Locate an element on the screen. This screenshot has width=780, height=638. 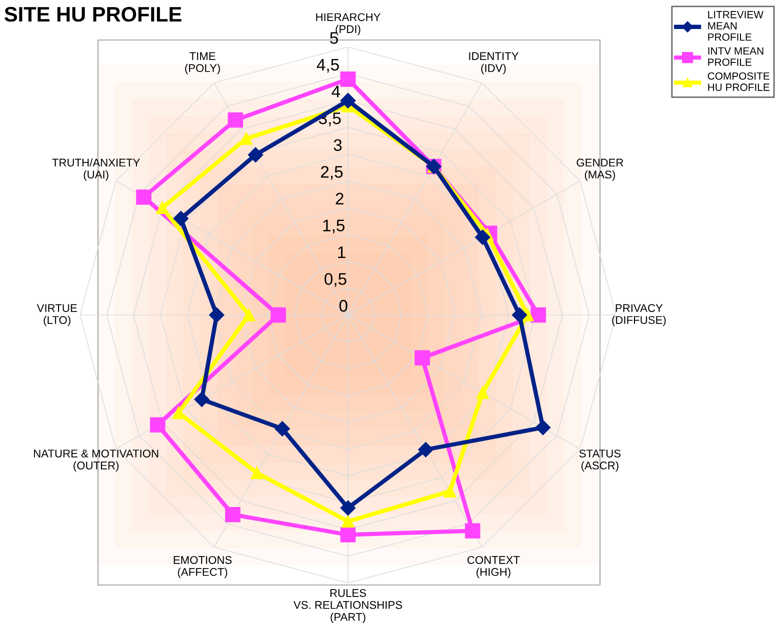
y-tick-label: 0 is located at coordinates (343, 306).